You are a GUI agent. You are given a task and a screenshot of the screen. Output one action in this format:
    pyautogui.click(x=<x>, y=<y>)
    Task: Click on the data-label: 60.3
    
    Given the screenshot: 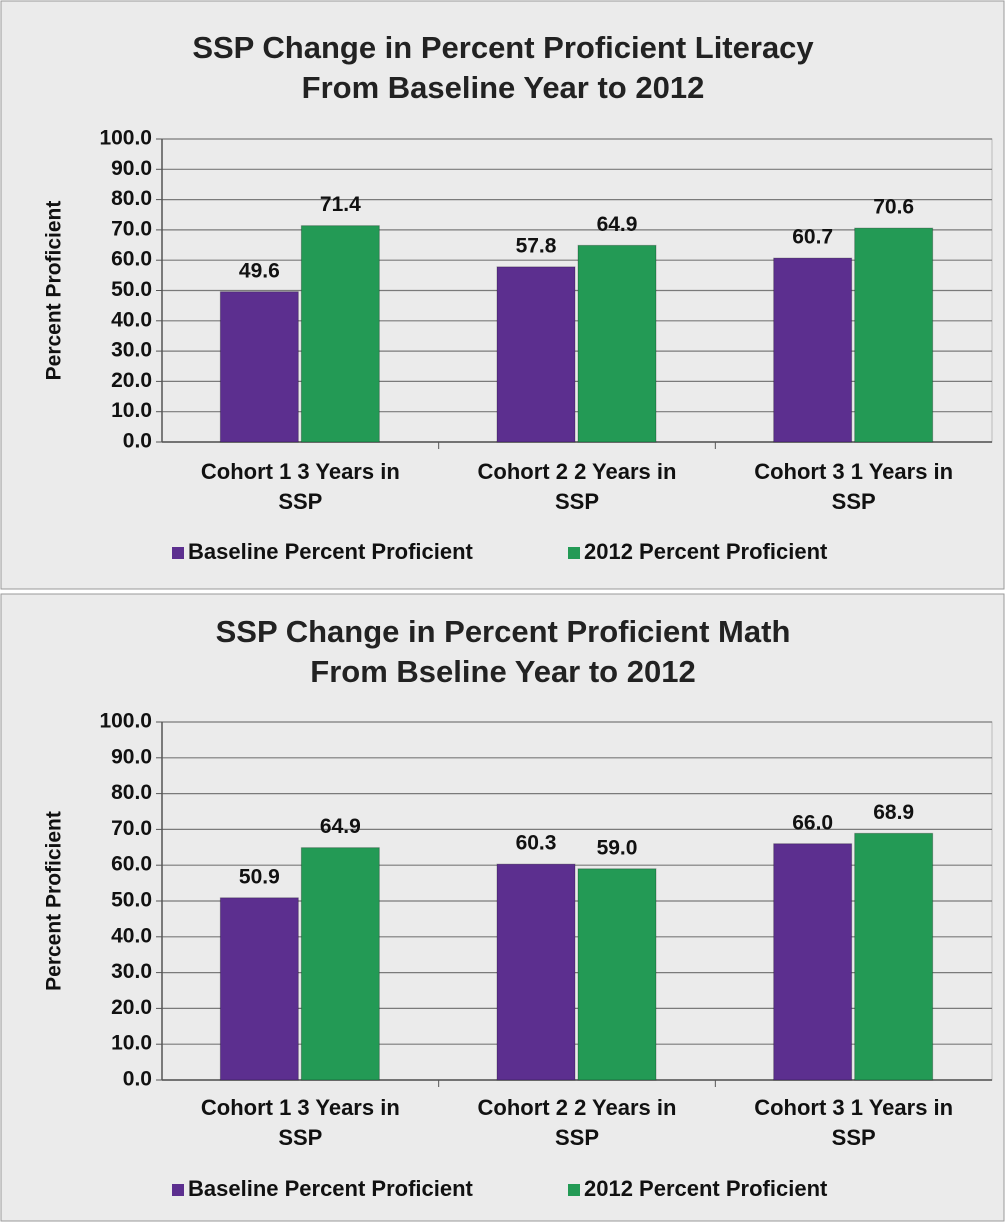 What is the action you would take?
    pyautogui.click(x=536, y=843)
    